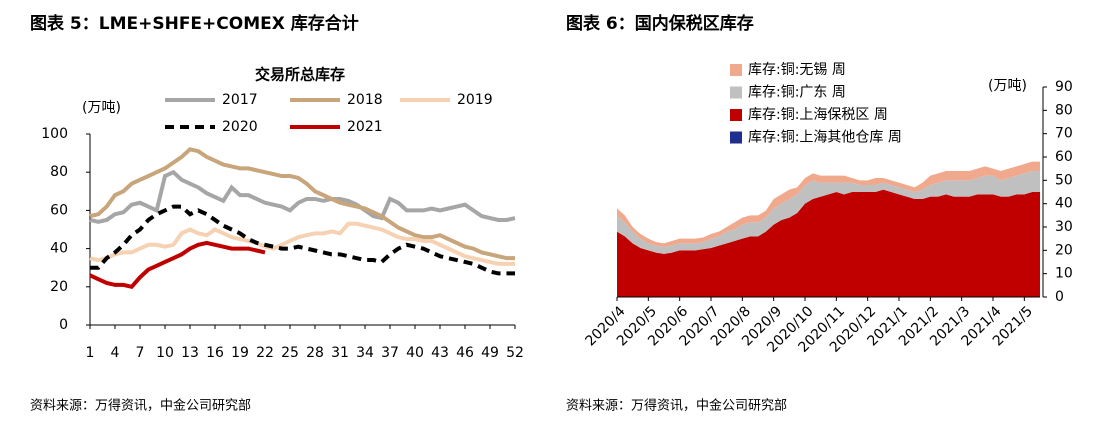 Image resolution: width=1118 pixels, height=439 pixels. Describe the element at coordinates (797, 70) in the screenshot. I see `legend-label: 库存:铜:无锡 周` at that location.